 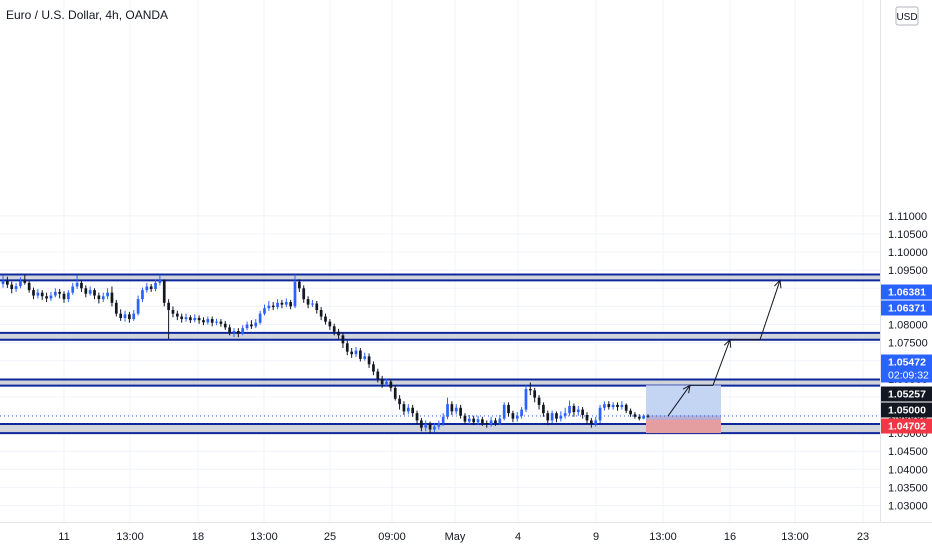 What do you see at coordinates (463, 537) in the screenshot?
I see `time-axis: 11 13:00 18 13:00 25 09:00 May 4 9 13:00 16 13:00 23` at bounding box center [463, 537].